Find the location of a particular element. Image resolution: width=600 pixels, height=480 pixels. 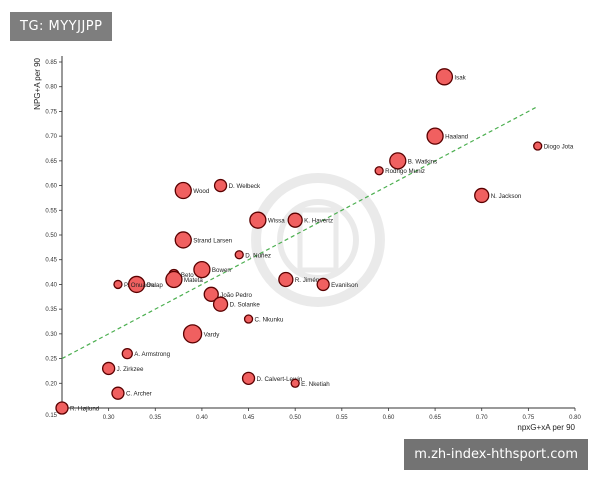

point-label: Beto is located at coordinates (187, 275).